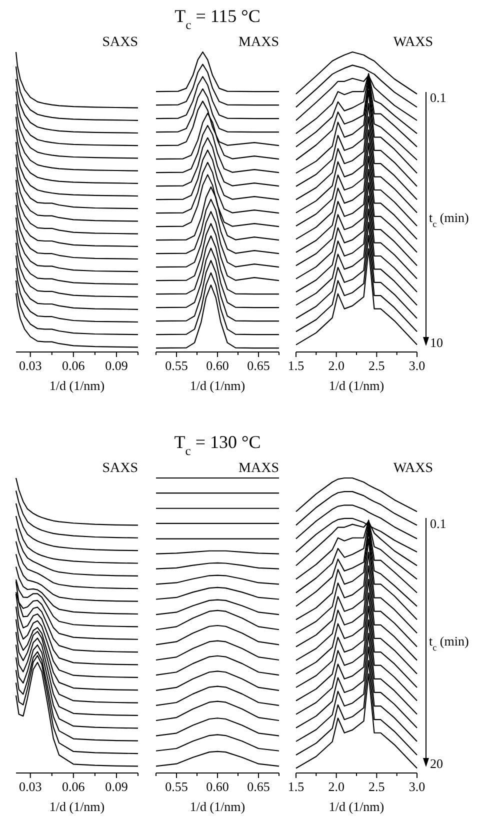  Describe the element at coordinates (217, 445) in the screenshot. I see `chart-title: T$_{c}$ = 130 °C` at that location.